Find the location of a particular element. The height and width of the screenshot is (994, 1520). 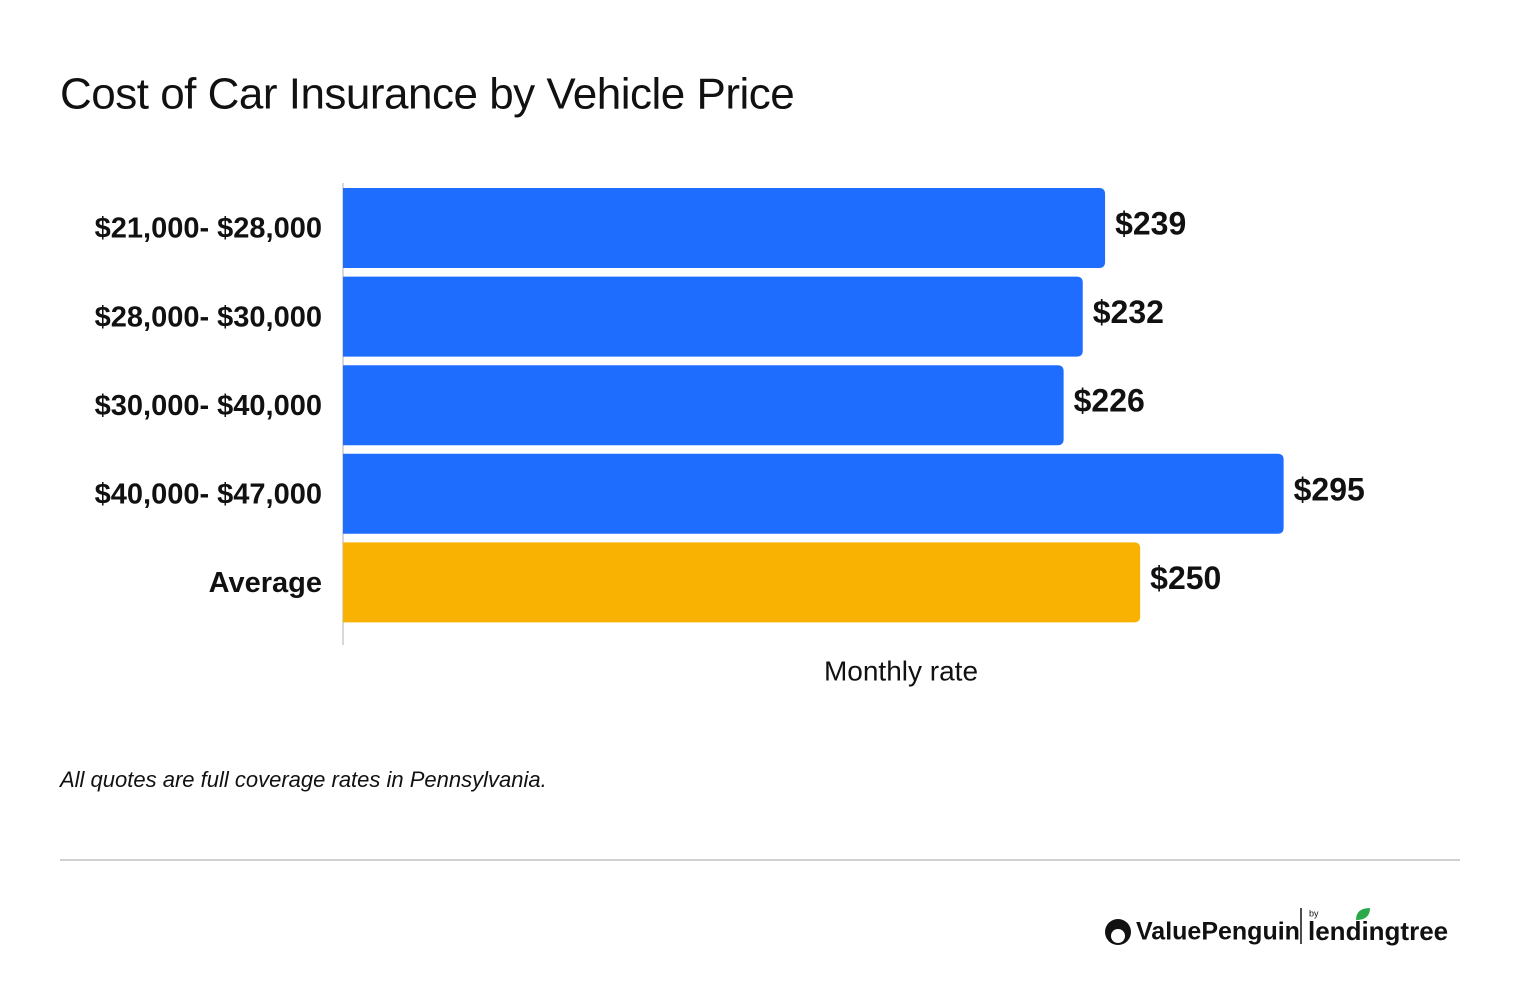

logo-icon-belly is located at coordinates (1118, 936).